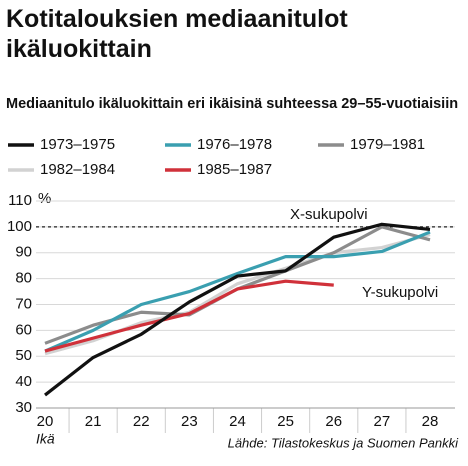 The width and height of the screenshot is (468, 466). I want to click on annotation: Y-sukupolvi, so click(400, 292).